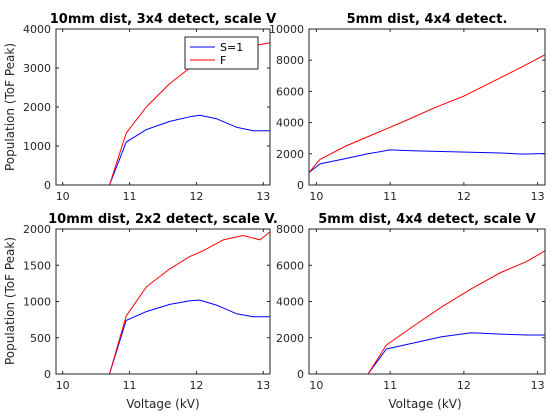 The width and height of the screenshot is (560, 420). What do you see at coordinates (40, 338) in the screenshot?
I see `y-tick-label: 500` at bounding box center [40, 338].